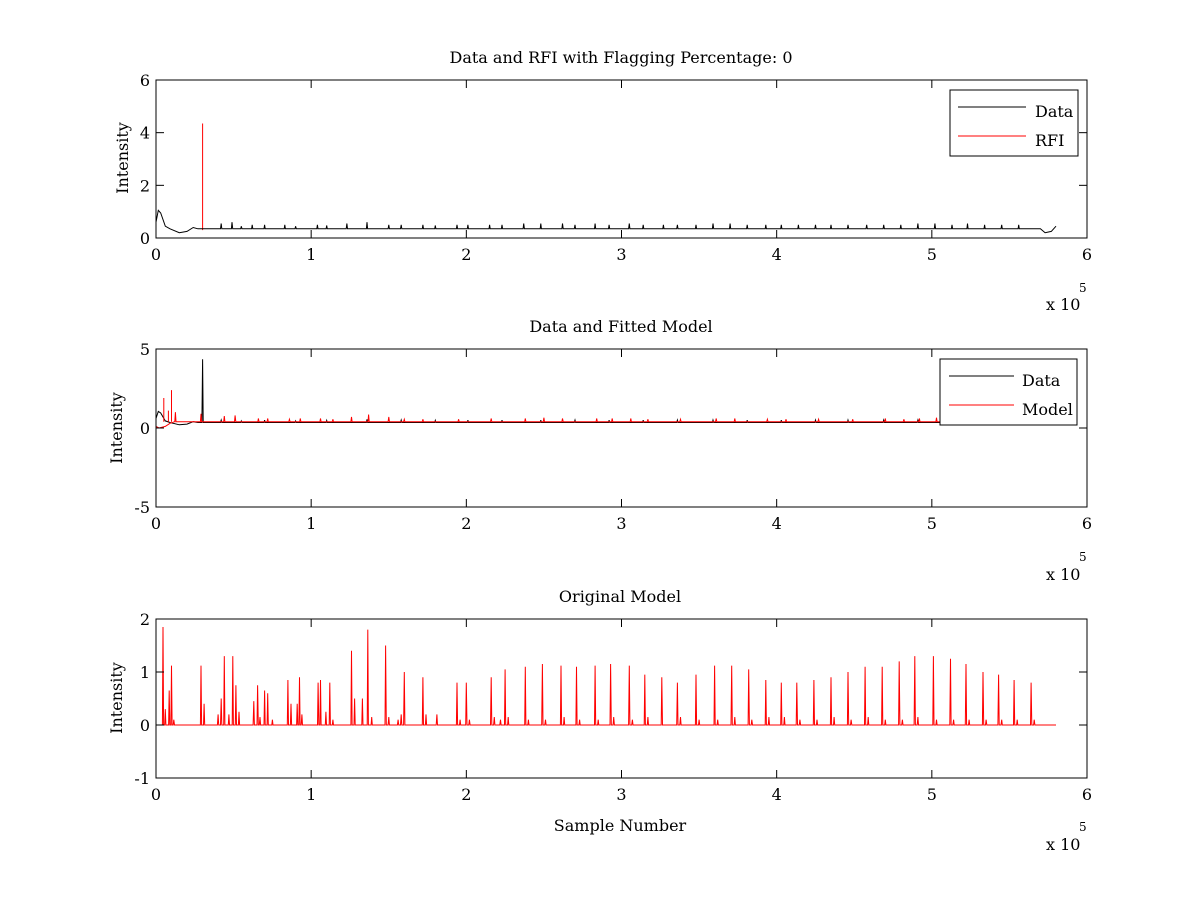  I want to click on panel-2-x-multiplier-exponent: 5, so click(1083, 557).